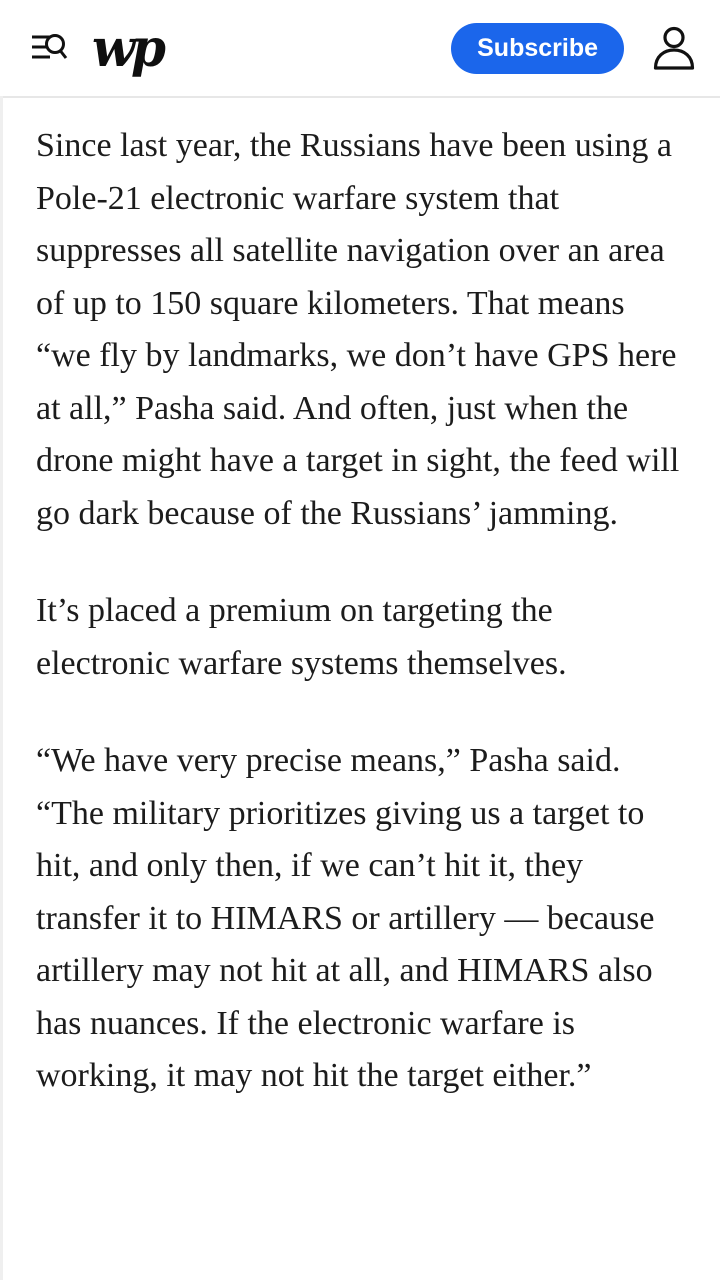 This screenshot has width=720, height=1280. Describe the element at coordinates (360, 48) in the screenshot. I see `top-nav: wp Subscribe` at that location.